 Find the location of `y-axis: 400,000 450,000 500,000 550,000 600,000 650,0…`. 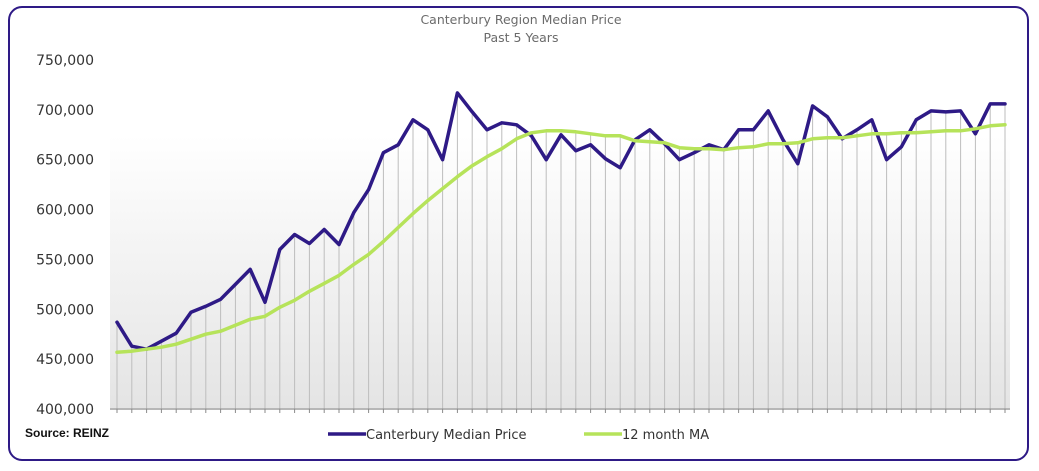

y-axis: 400,000 450,000 500,000 550,000 600,000 650,0… is located at coordinates (65, 235).